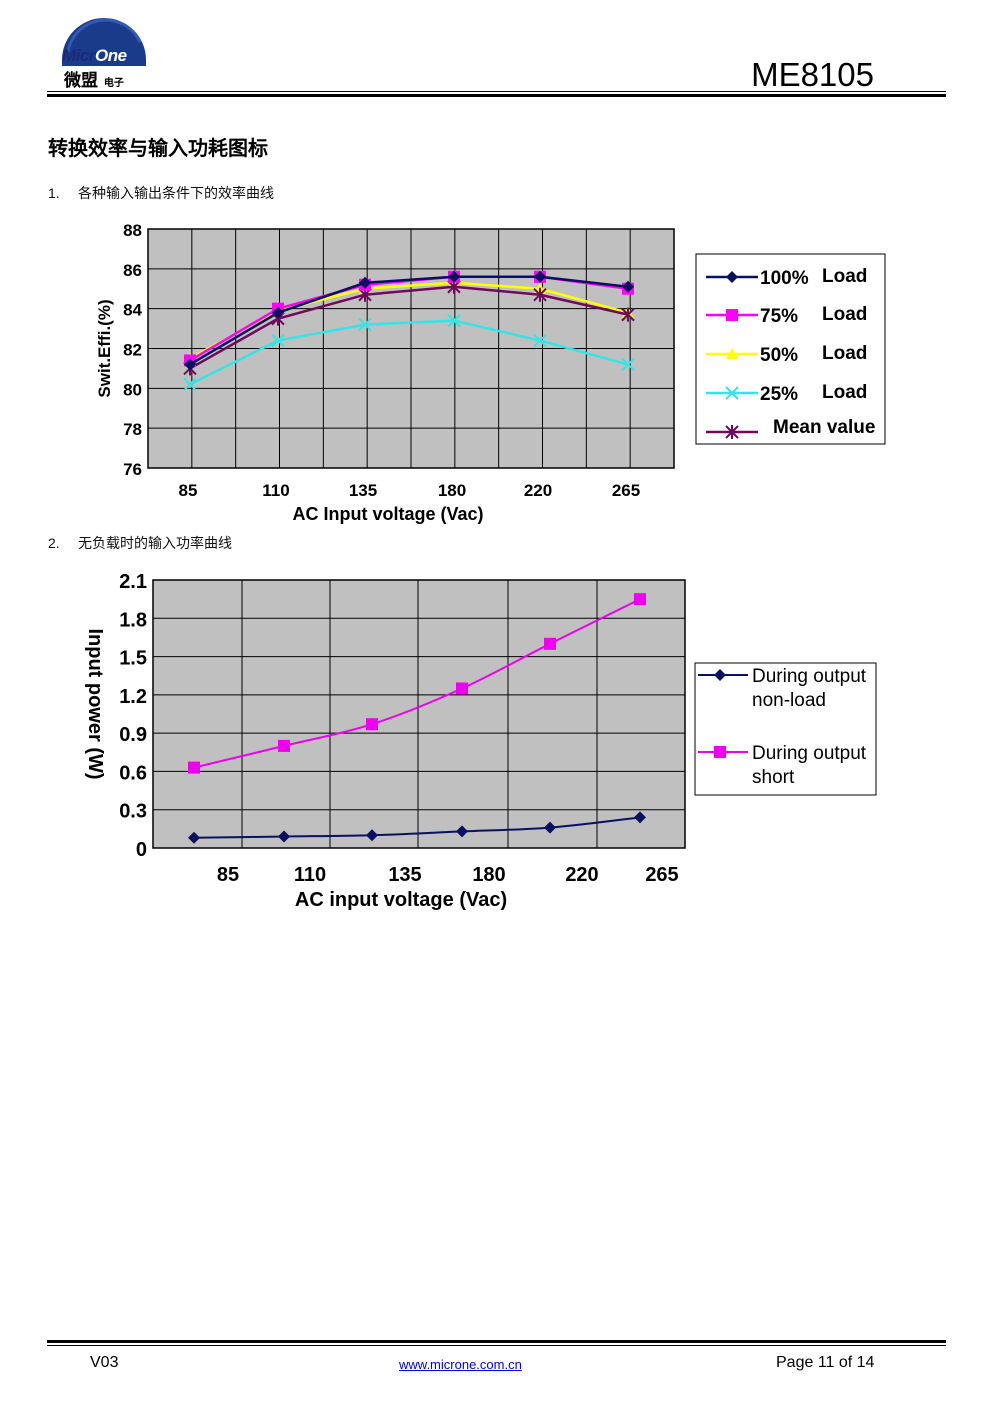 The image size is (991, 1403). I want to click on legend-label: 50%, so click(779, 355).